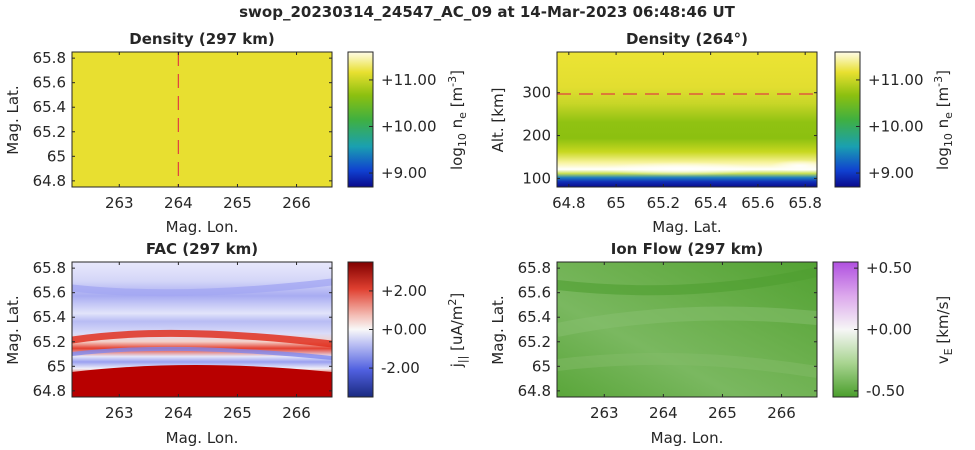 The height and width of the screenshot is (450, 975). What do you see at coordinates (885, 391) in the screenshot?
I see `colorbar-tick-label: -0.50` at bounding box center [885, 391].